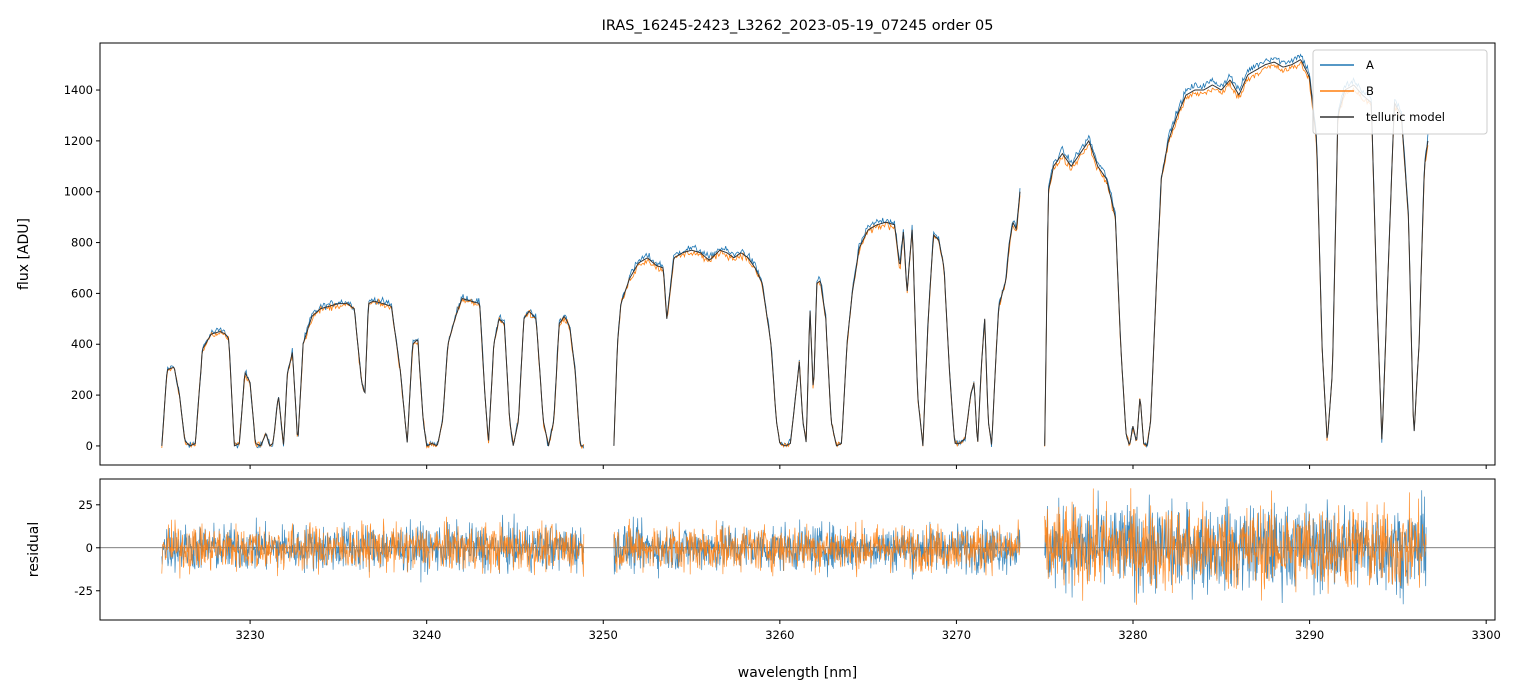 The width and height of the screenshot is (1527, 696). Describe the element at coordinates (82, 268) in the screenshot. I see `flux-y-ticks: 0 200 400 600 800 1000 1200 1400` at that location.